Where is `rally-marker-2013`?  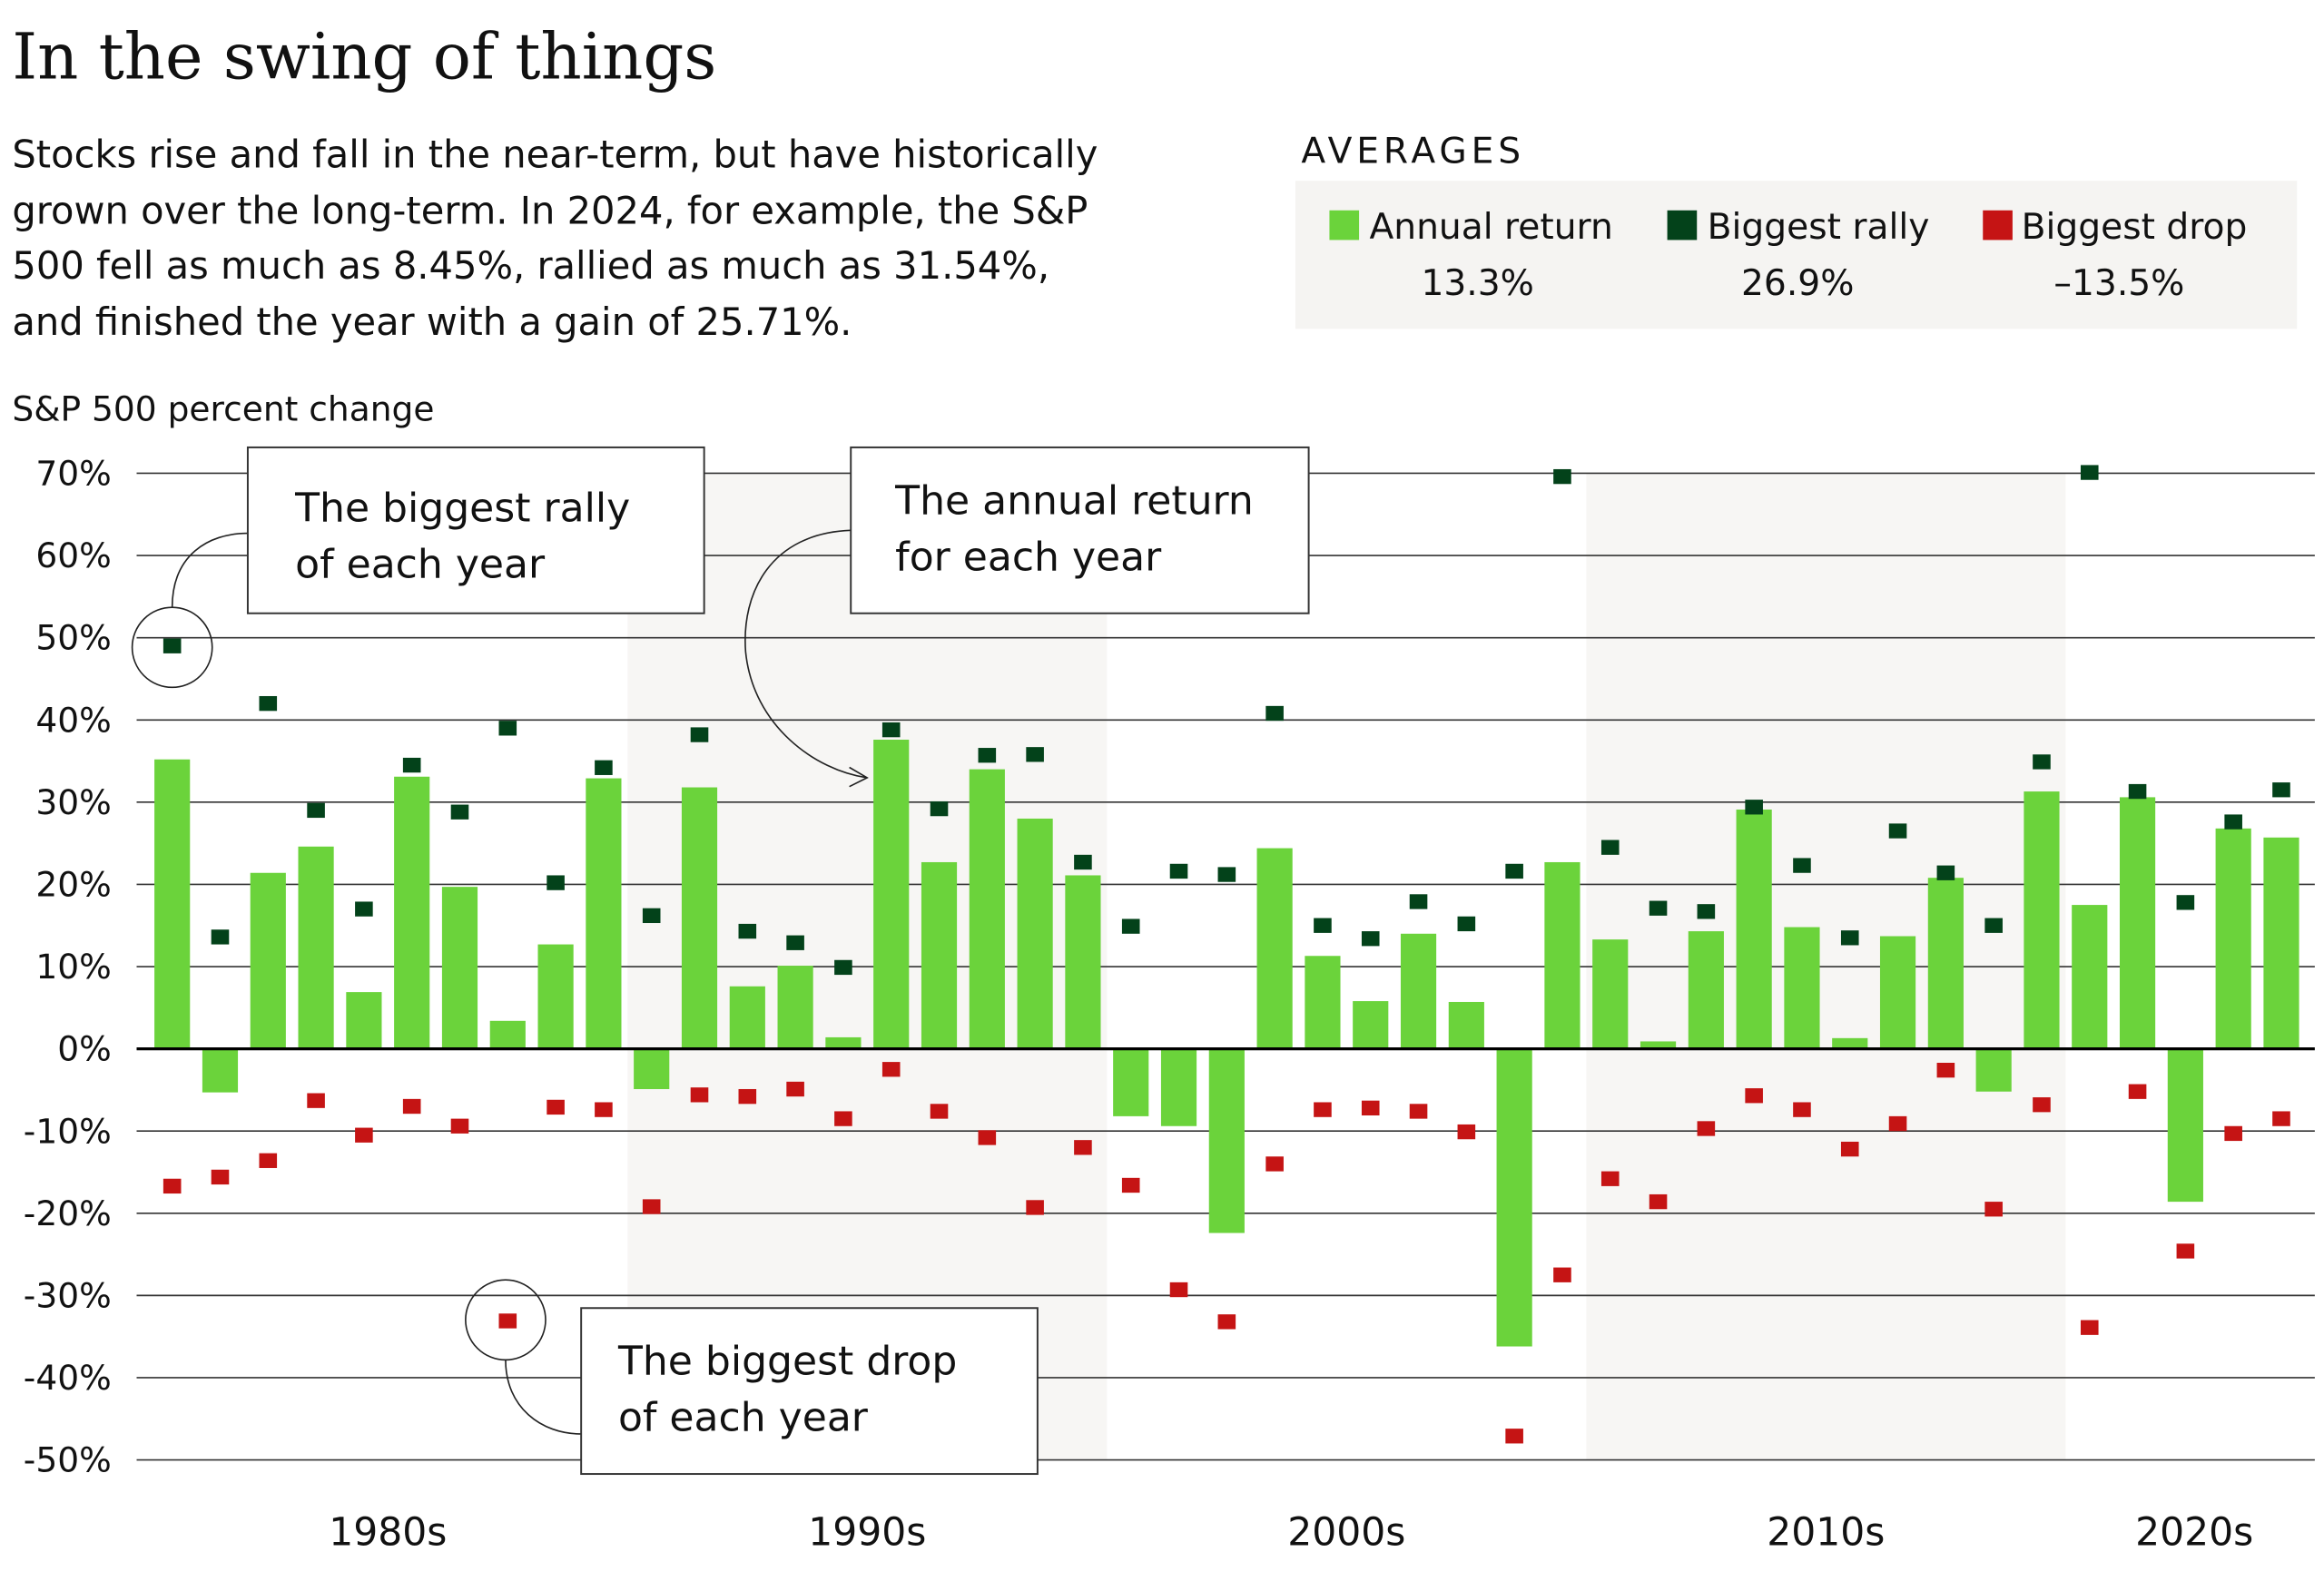 rally-marker-2013 is located at coordinates (1754, 807).